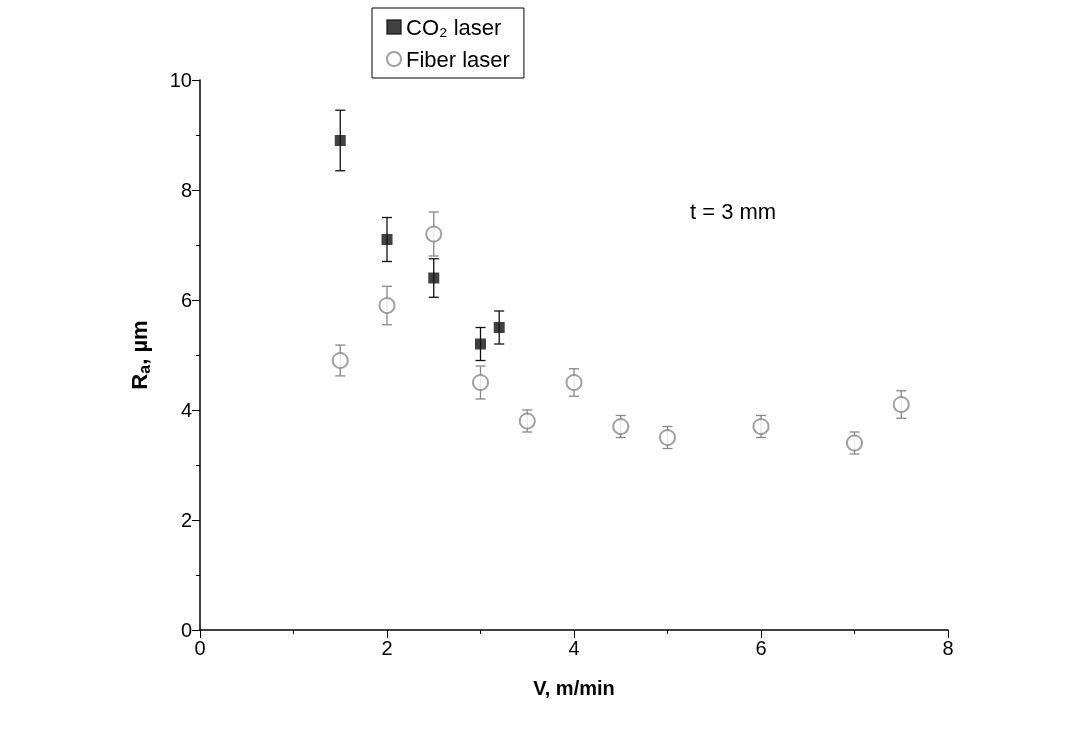 This screenshot has width=1083, height=749. Describe the element at coordinates (948, 648) in the screenshot. I see `x-tick-label: 8` at that location.